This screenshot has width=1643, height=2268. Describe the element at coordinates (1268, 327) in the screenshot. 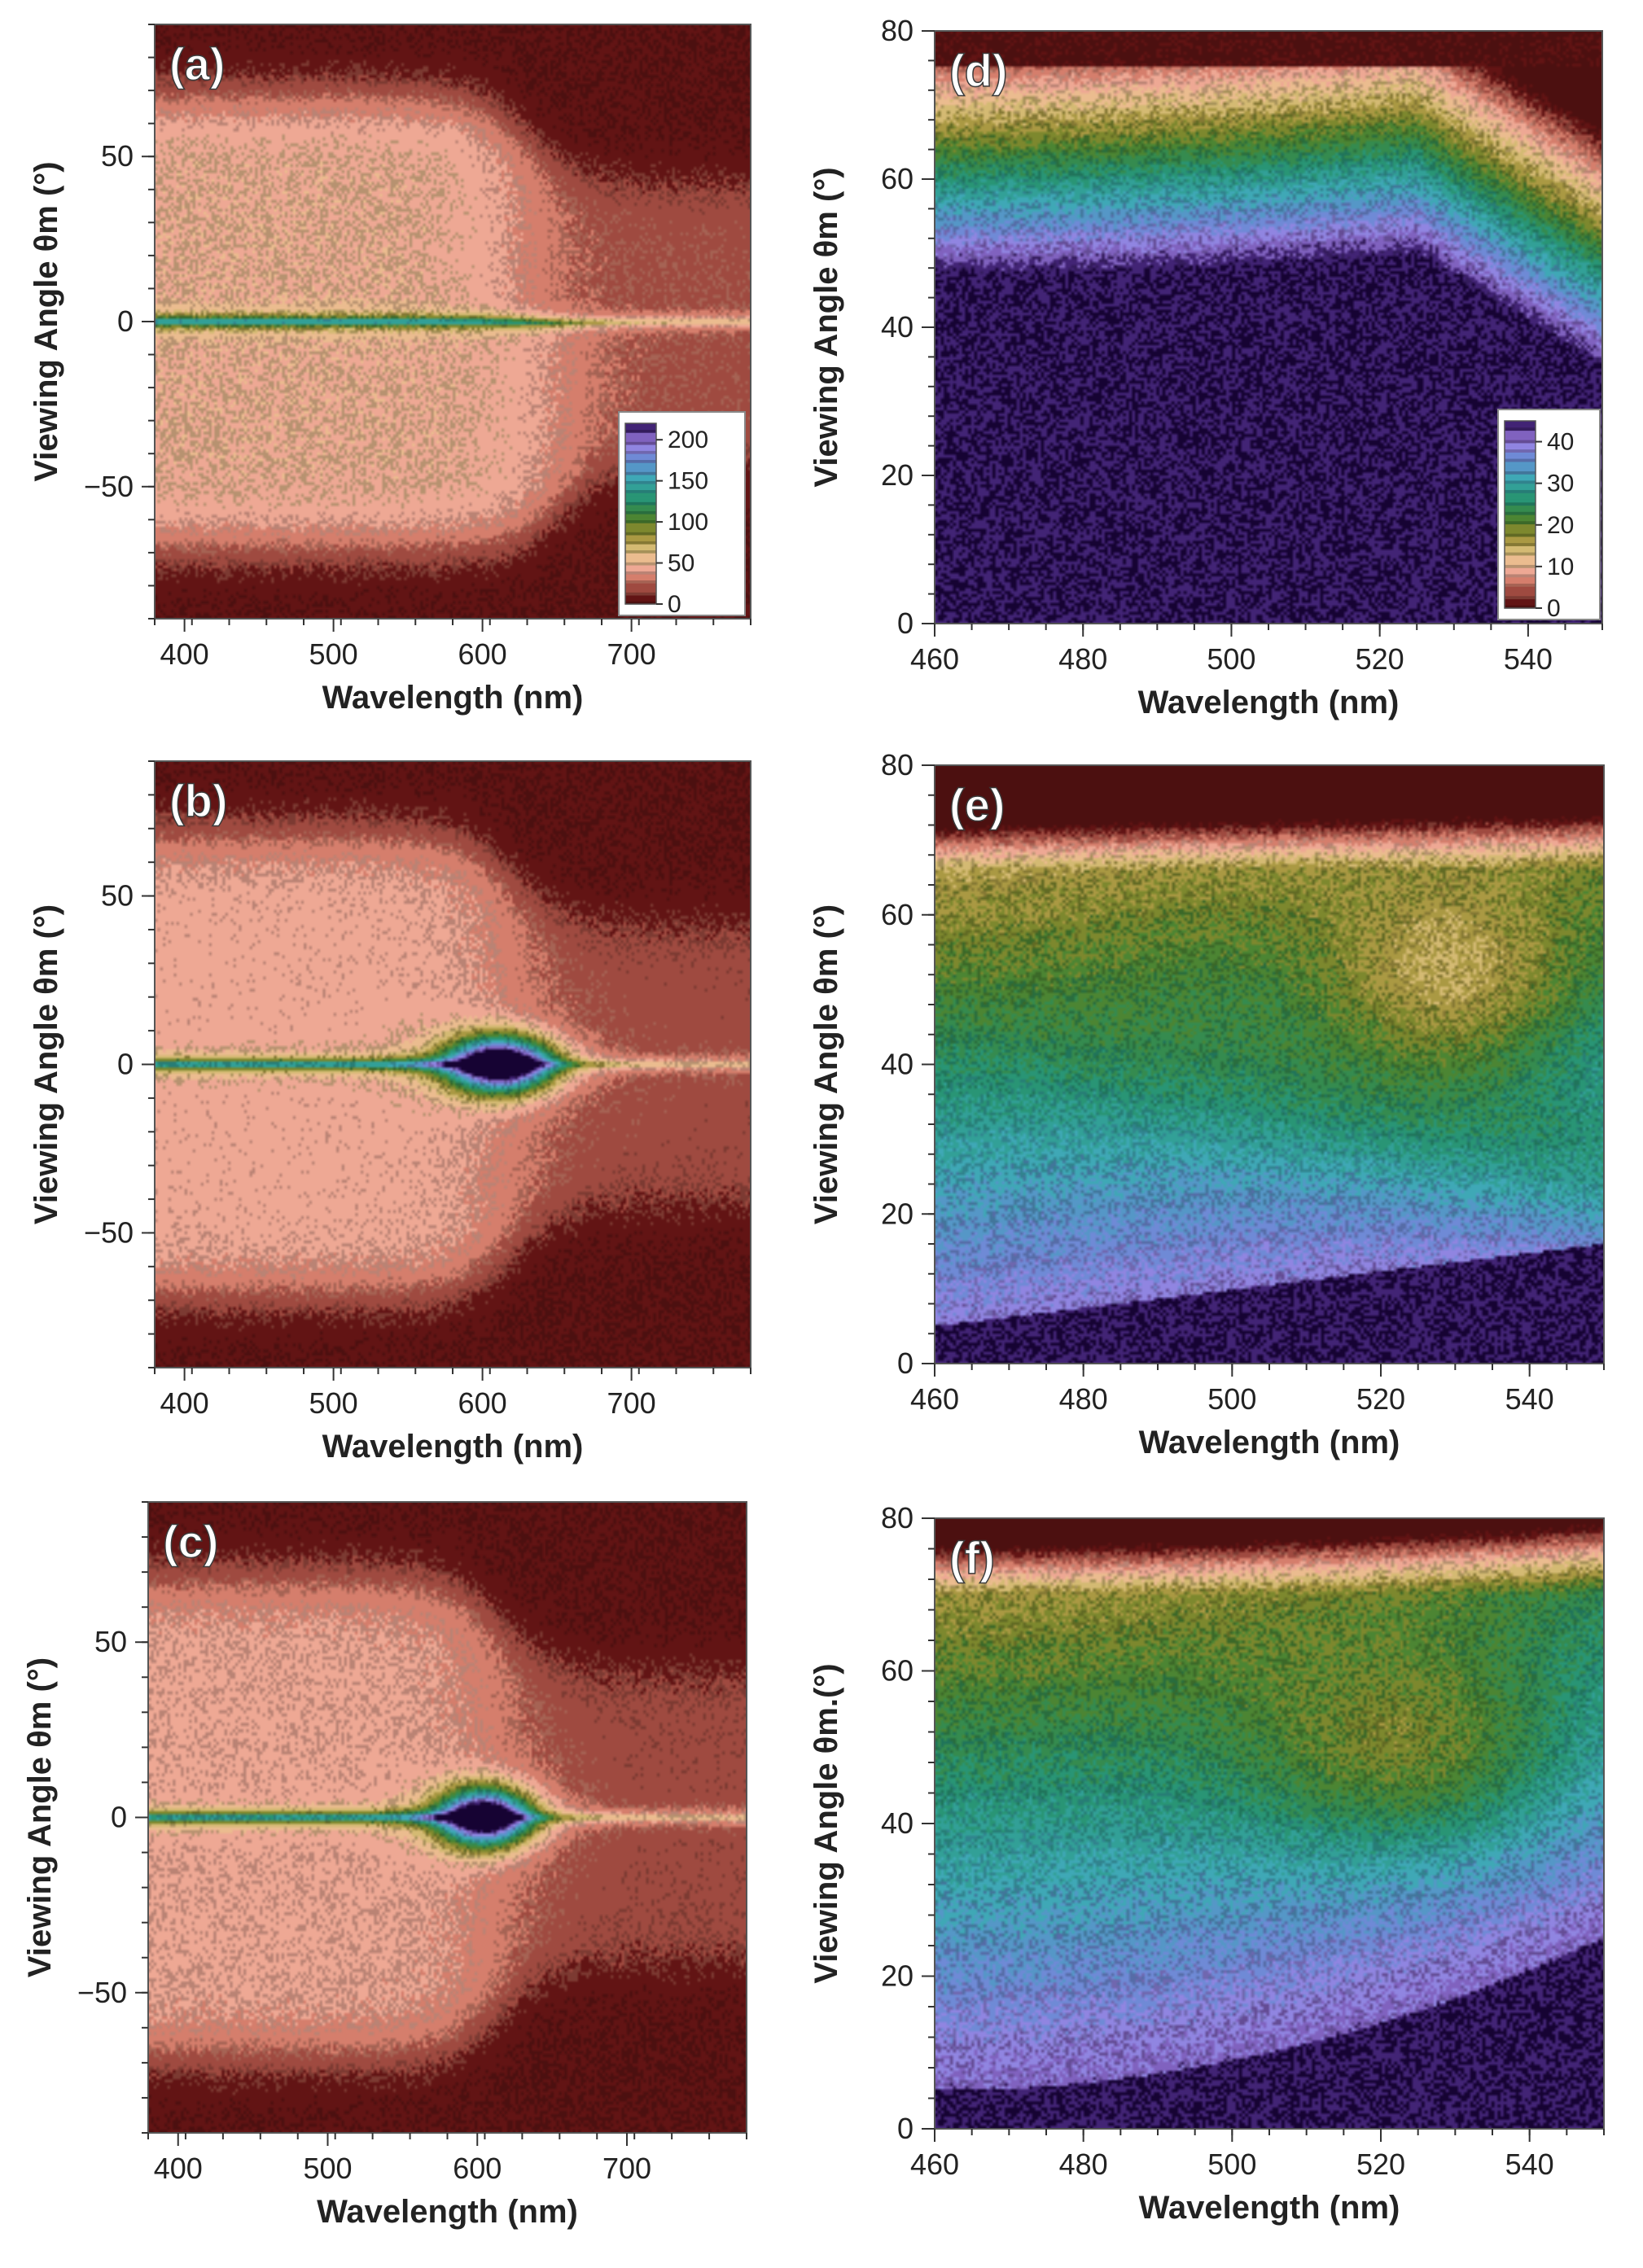

I see `heatmap-d` at that location.